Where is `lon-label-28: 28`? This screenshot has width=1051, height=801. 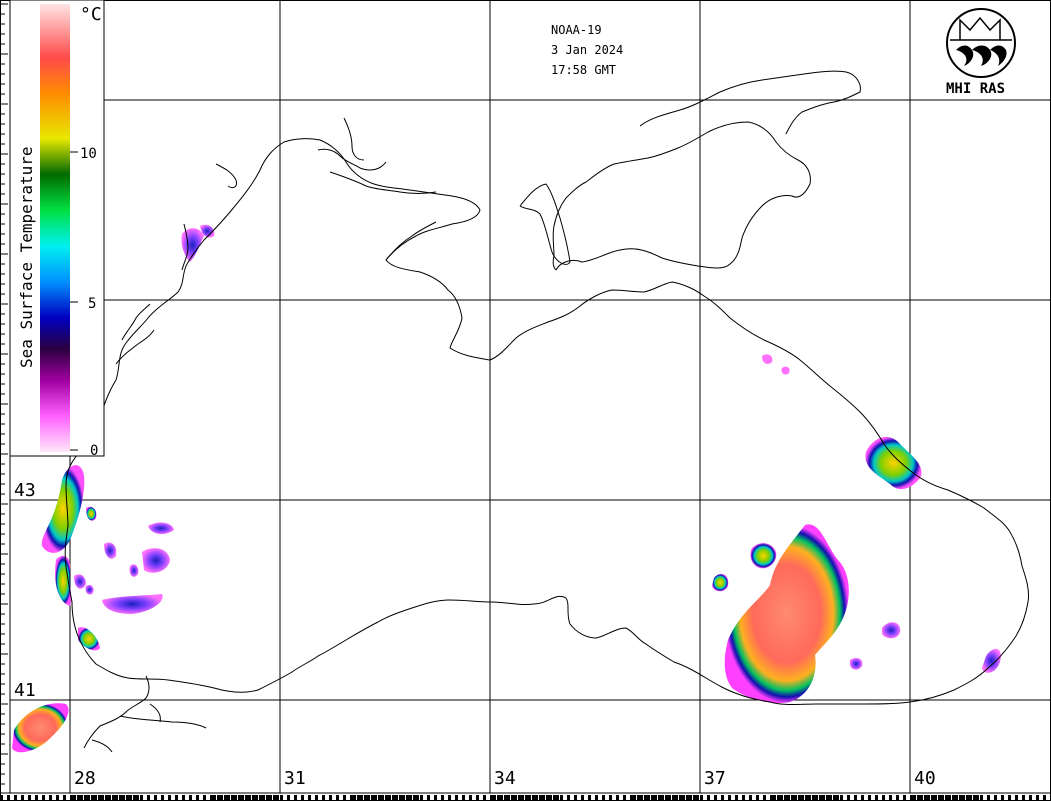 lon-label-28: 28 is located at coordinates (85, 778).